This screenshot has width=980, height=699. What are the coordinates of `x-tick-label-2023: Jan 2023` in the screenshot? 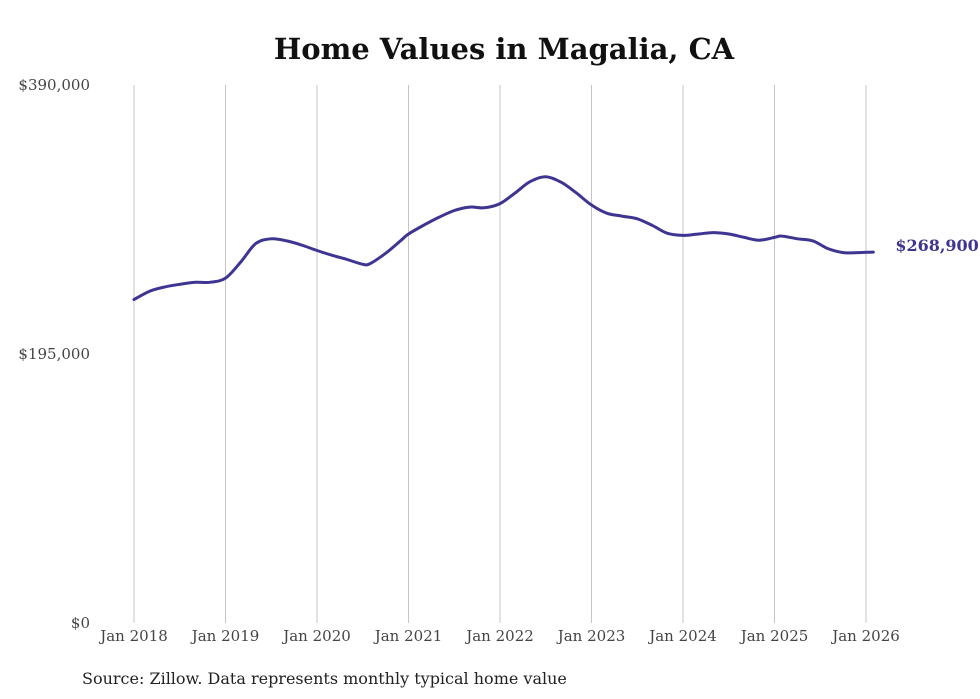 It's located at (591, 636).